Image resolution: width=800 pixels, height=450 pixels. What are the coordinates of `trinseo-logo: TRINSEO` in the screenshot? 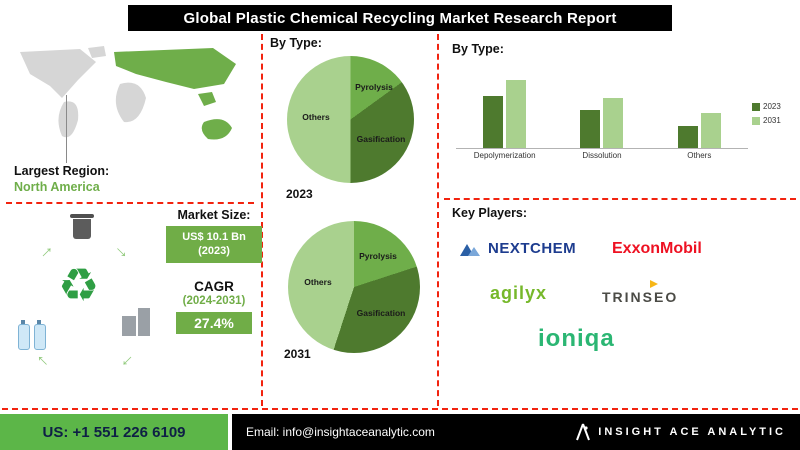 It's located at (640, 292).